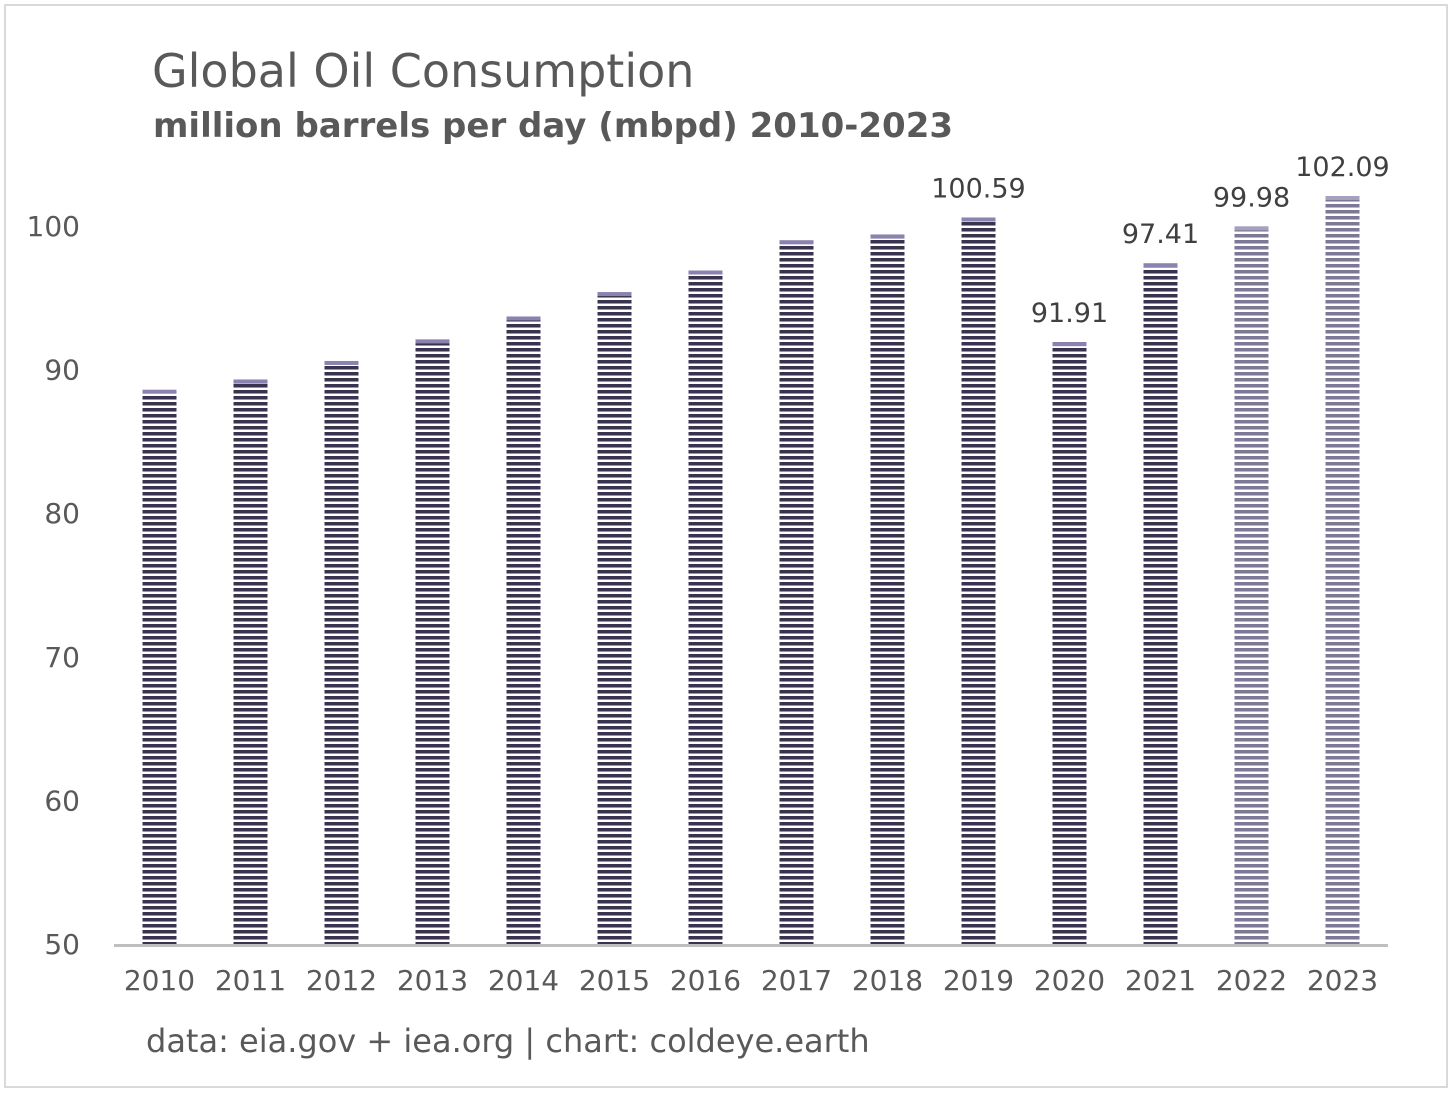  Describe the element at coordinates (432, 980) in the screenshot. I see `x-tick-label: 2013` at that location.